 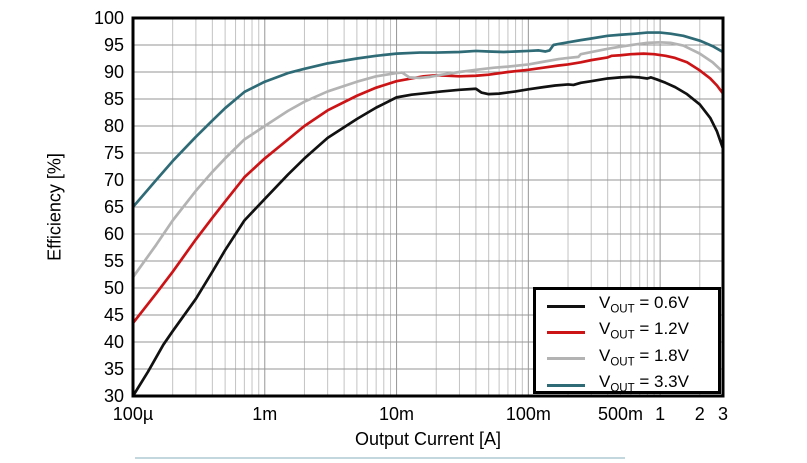 What do you see at coordinates (113, 99) in the screenshot?
I see `y-tick-label: 85` at bounding box center [113, 99].